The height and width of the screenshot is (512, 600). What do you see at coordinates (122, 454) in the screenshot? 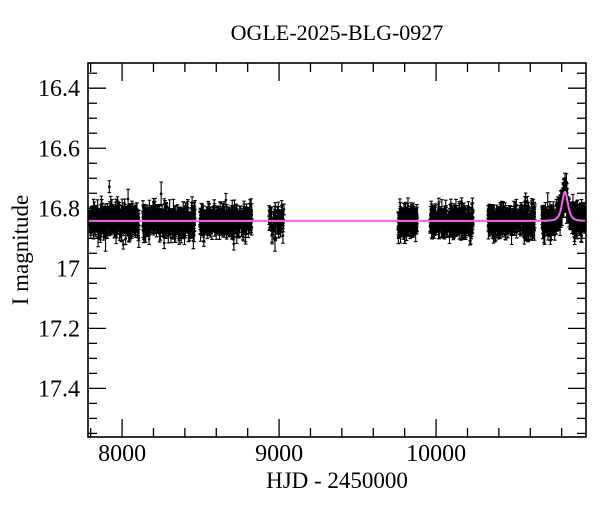
I see `x-tick-label: 8000` at bounding box center [122, 454].